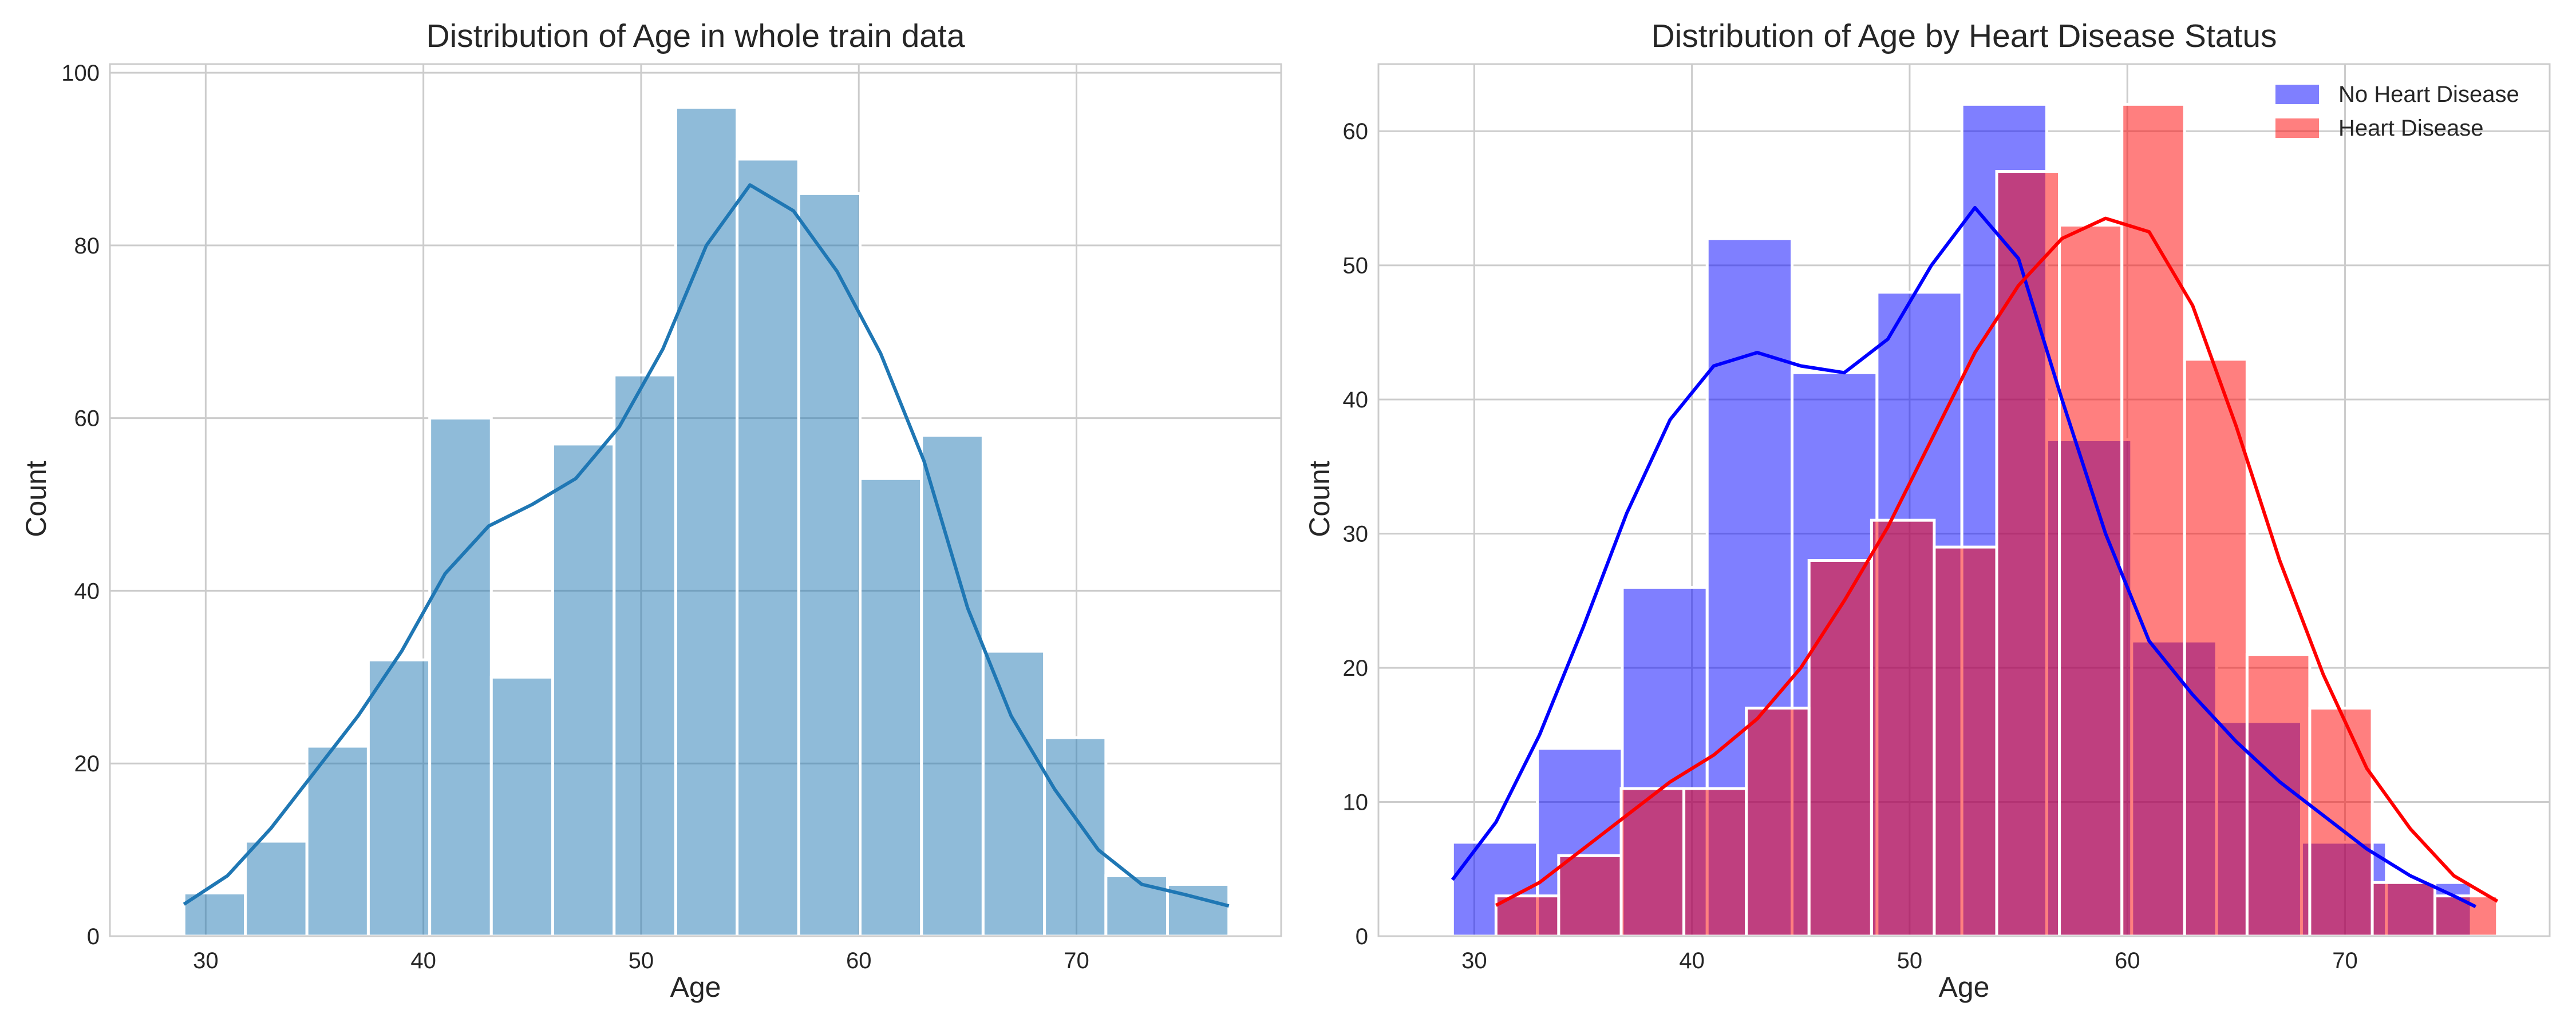 The height and width of the screenshot is (1030, 2576). Describe the element at coordinates (2410, 128) in the screenshot. I see `legend-label-heart-disease: Heart Disease` at that location.